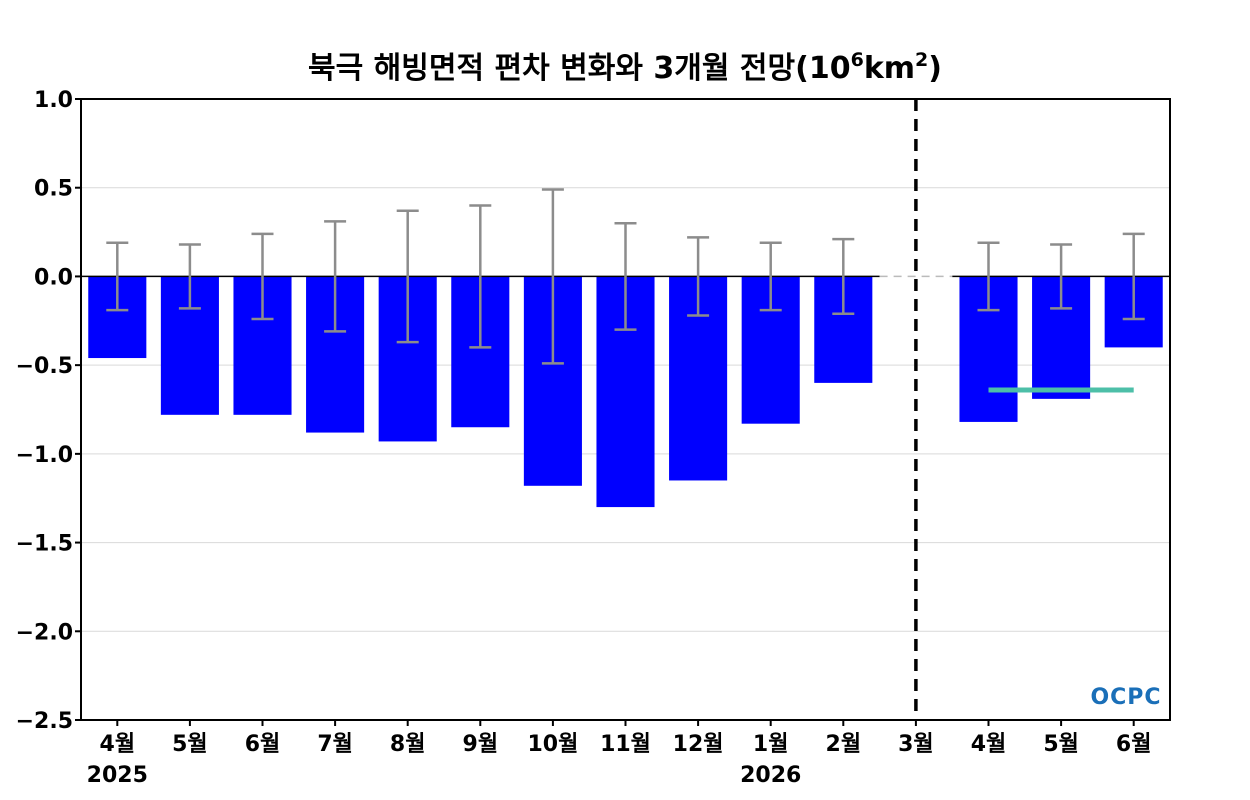  What do you see at coordinates (770, 775) in the screenshot?
I see `year-label: 2026` at bounding box center [770, 775].